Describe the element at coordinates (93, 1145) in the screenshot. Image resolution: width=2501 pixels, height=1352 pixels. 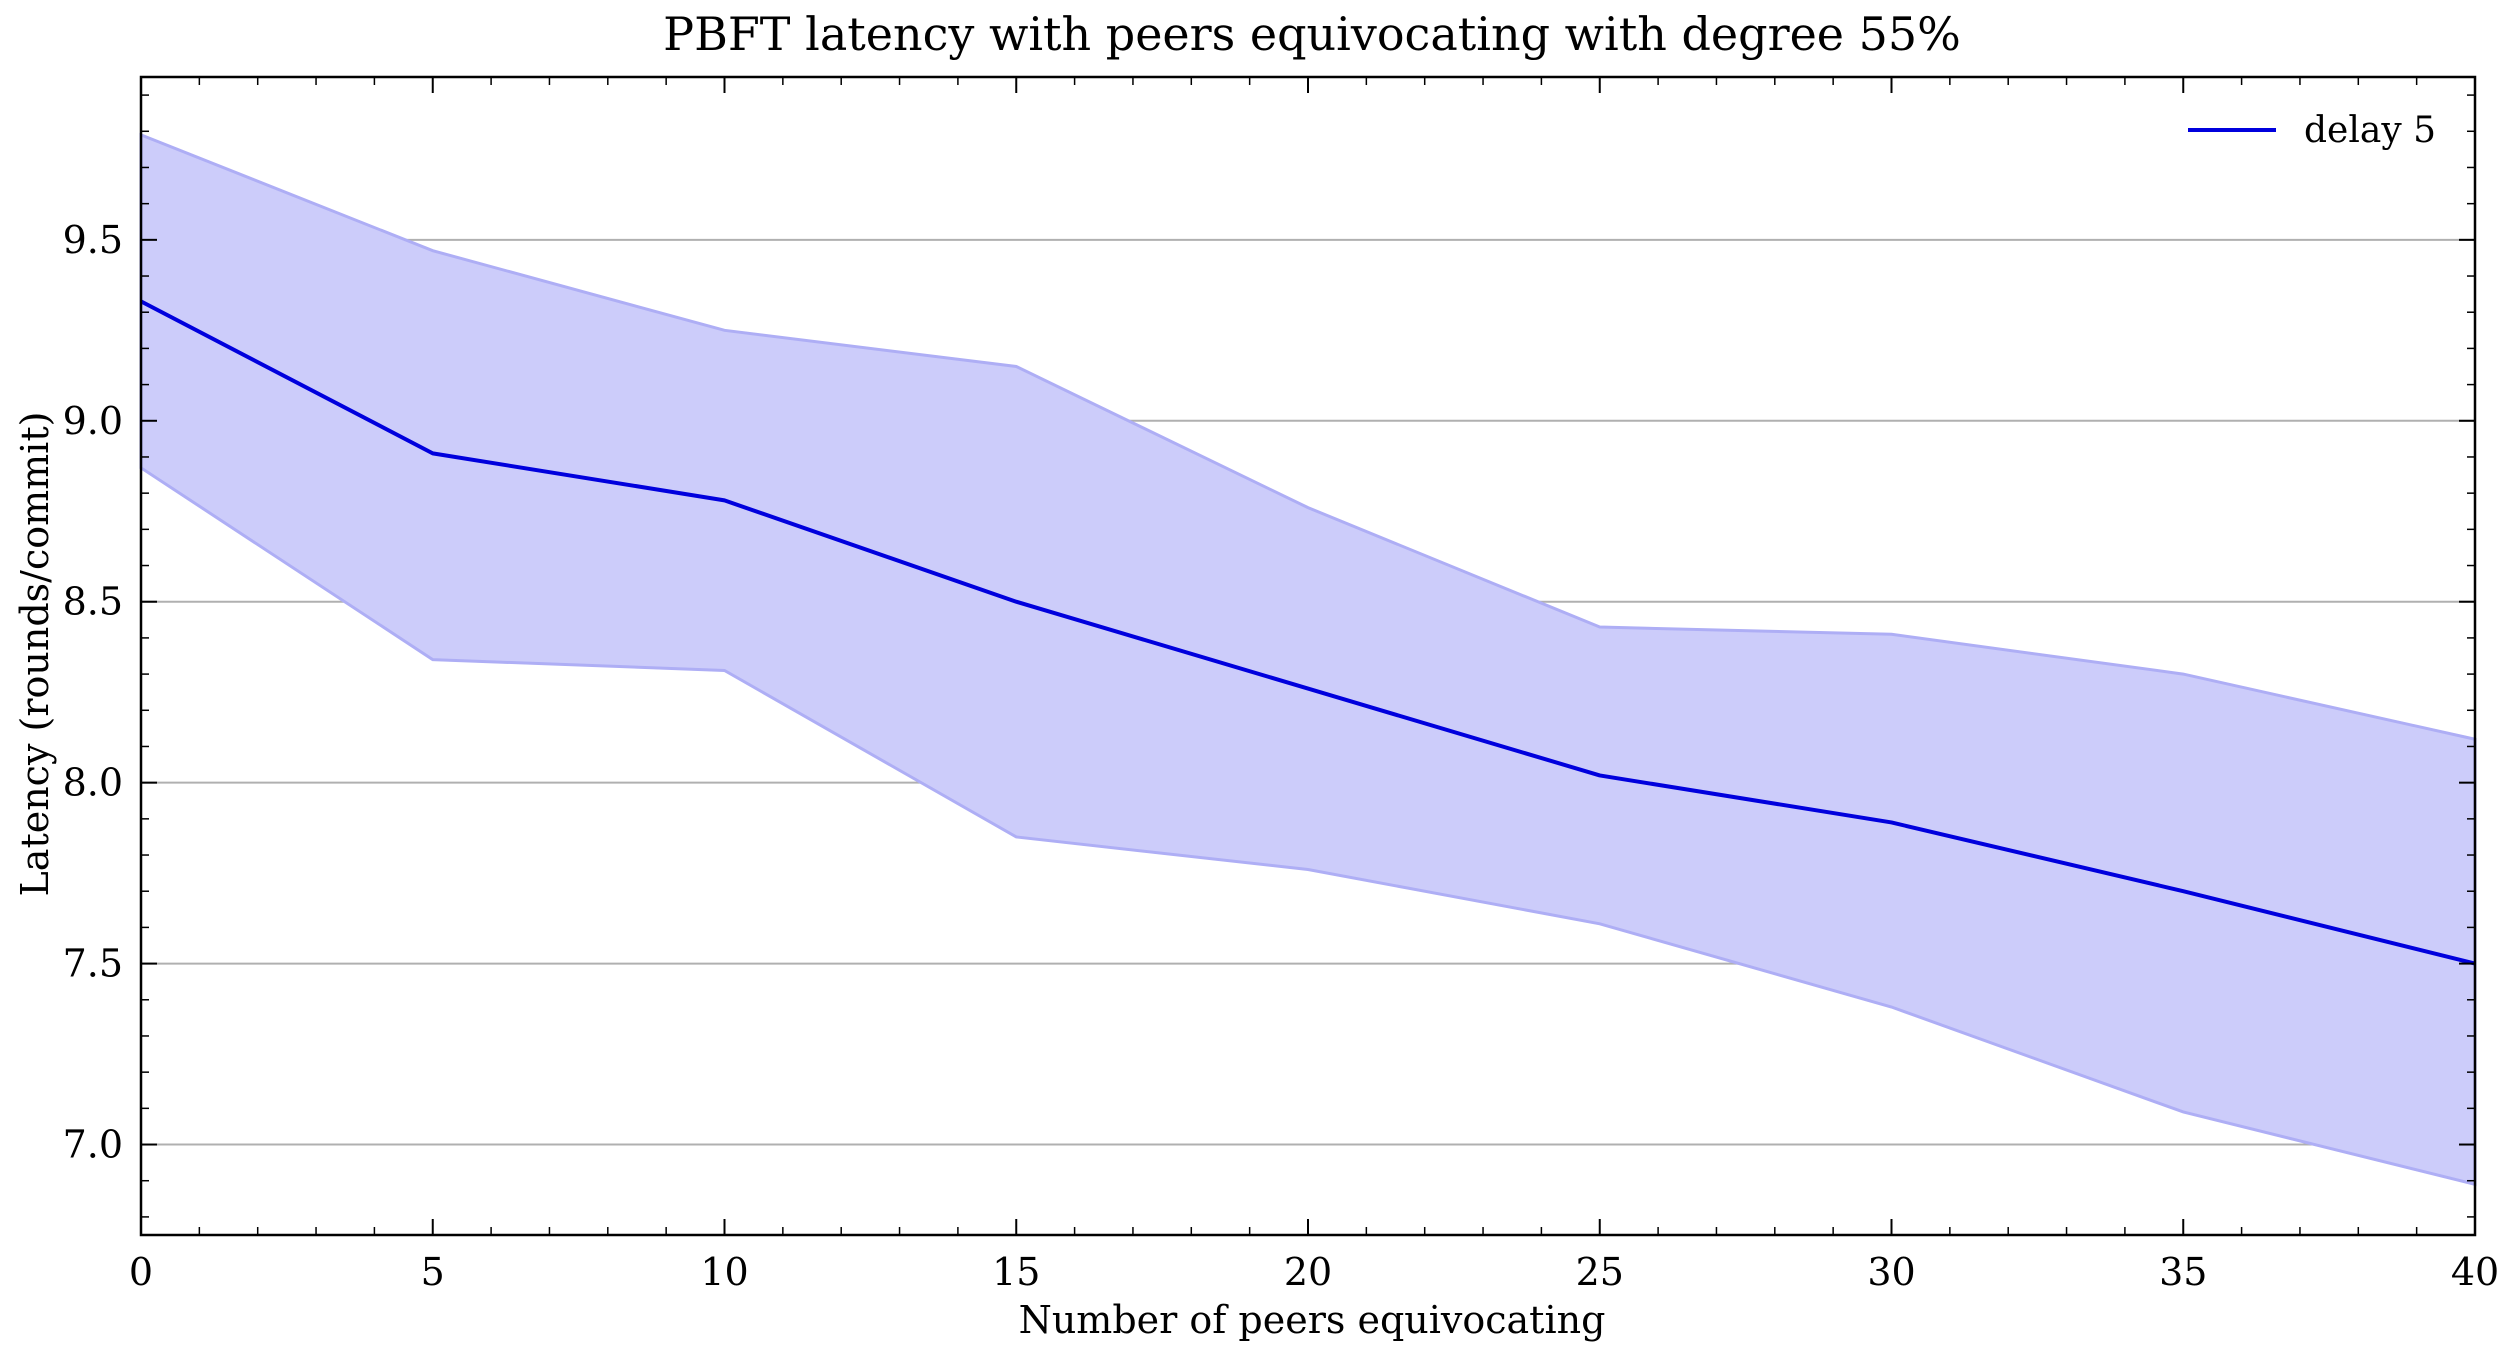
I see `y-tick-label: 7.0` at that location.